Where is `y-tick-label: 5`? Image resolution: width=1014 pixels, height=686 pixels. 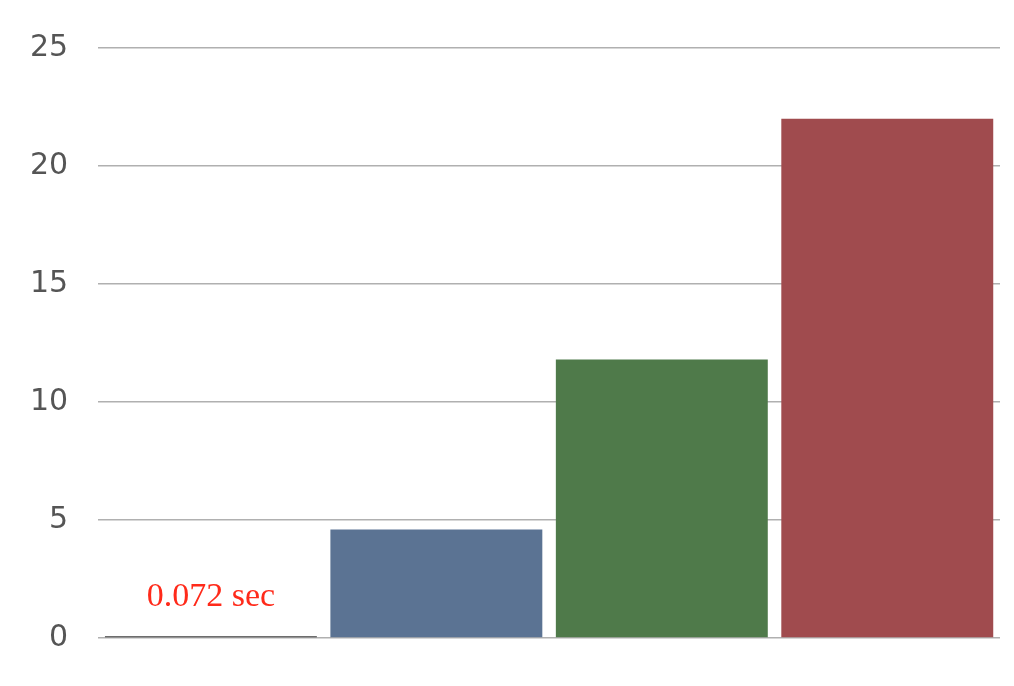
y-tick-label: 5 is located at coordinates (59, 517).